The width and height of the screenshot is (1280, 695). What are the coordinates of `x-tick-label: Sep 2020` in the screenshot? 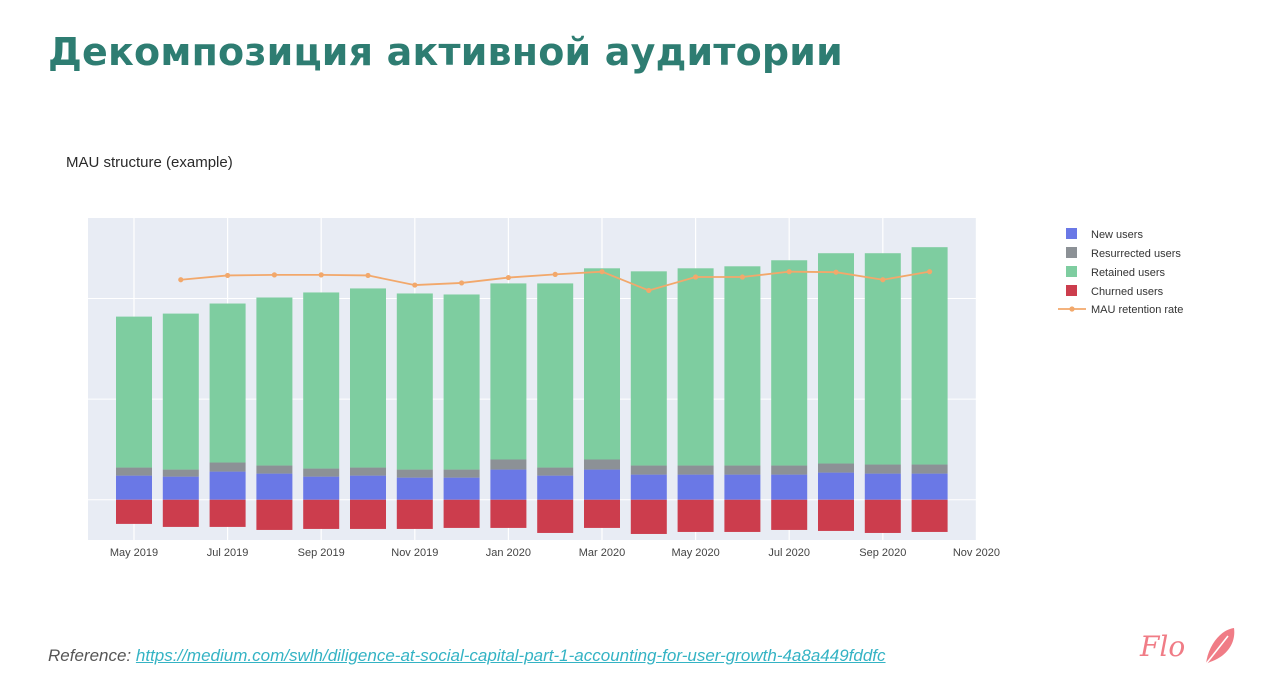 It's located at (882, 553).